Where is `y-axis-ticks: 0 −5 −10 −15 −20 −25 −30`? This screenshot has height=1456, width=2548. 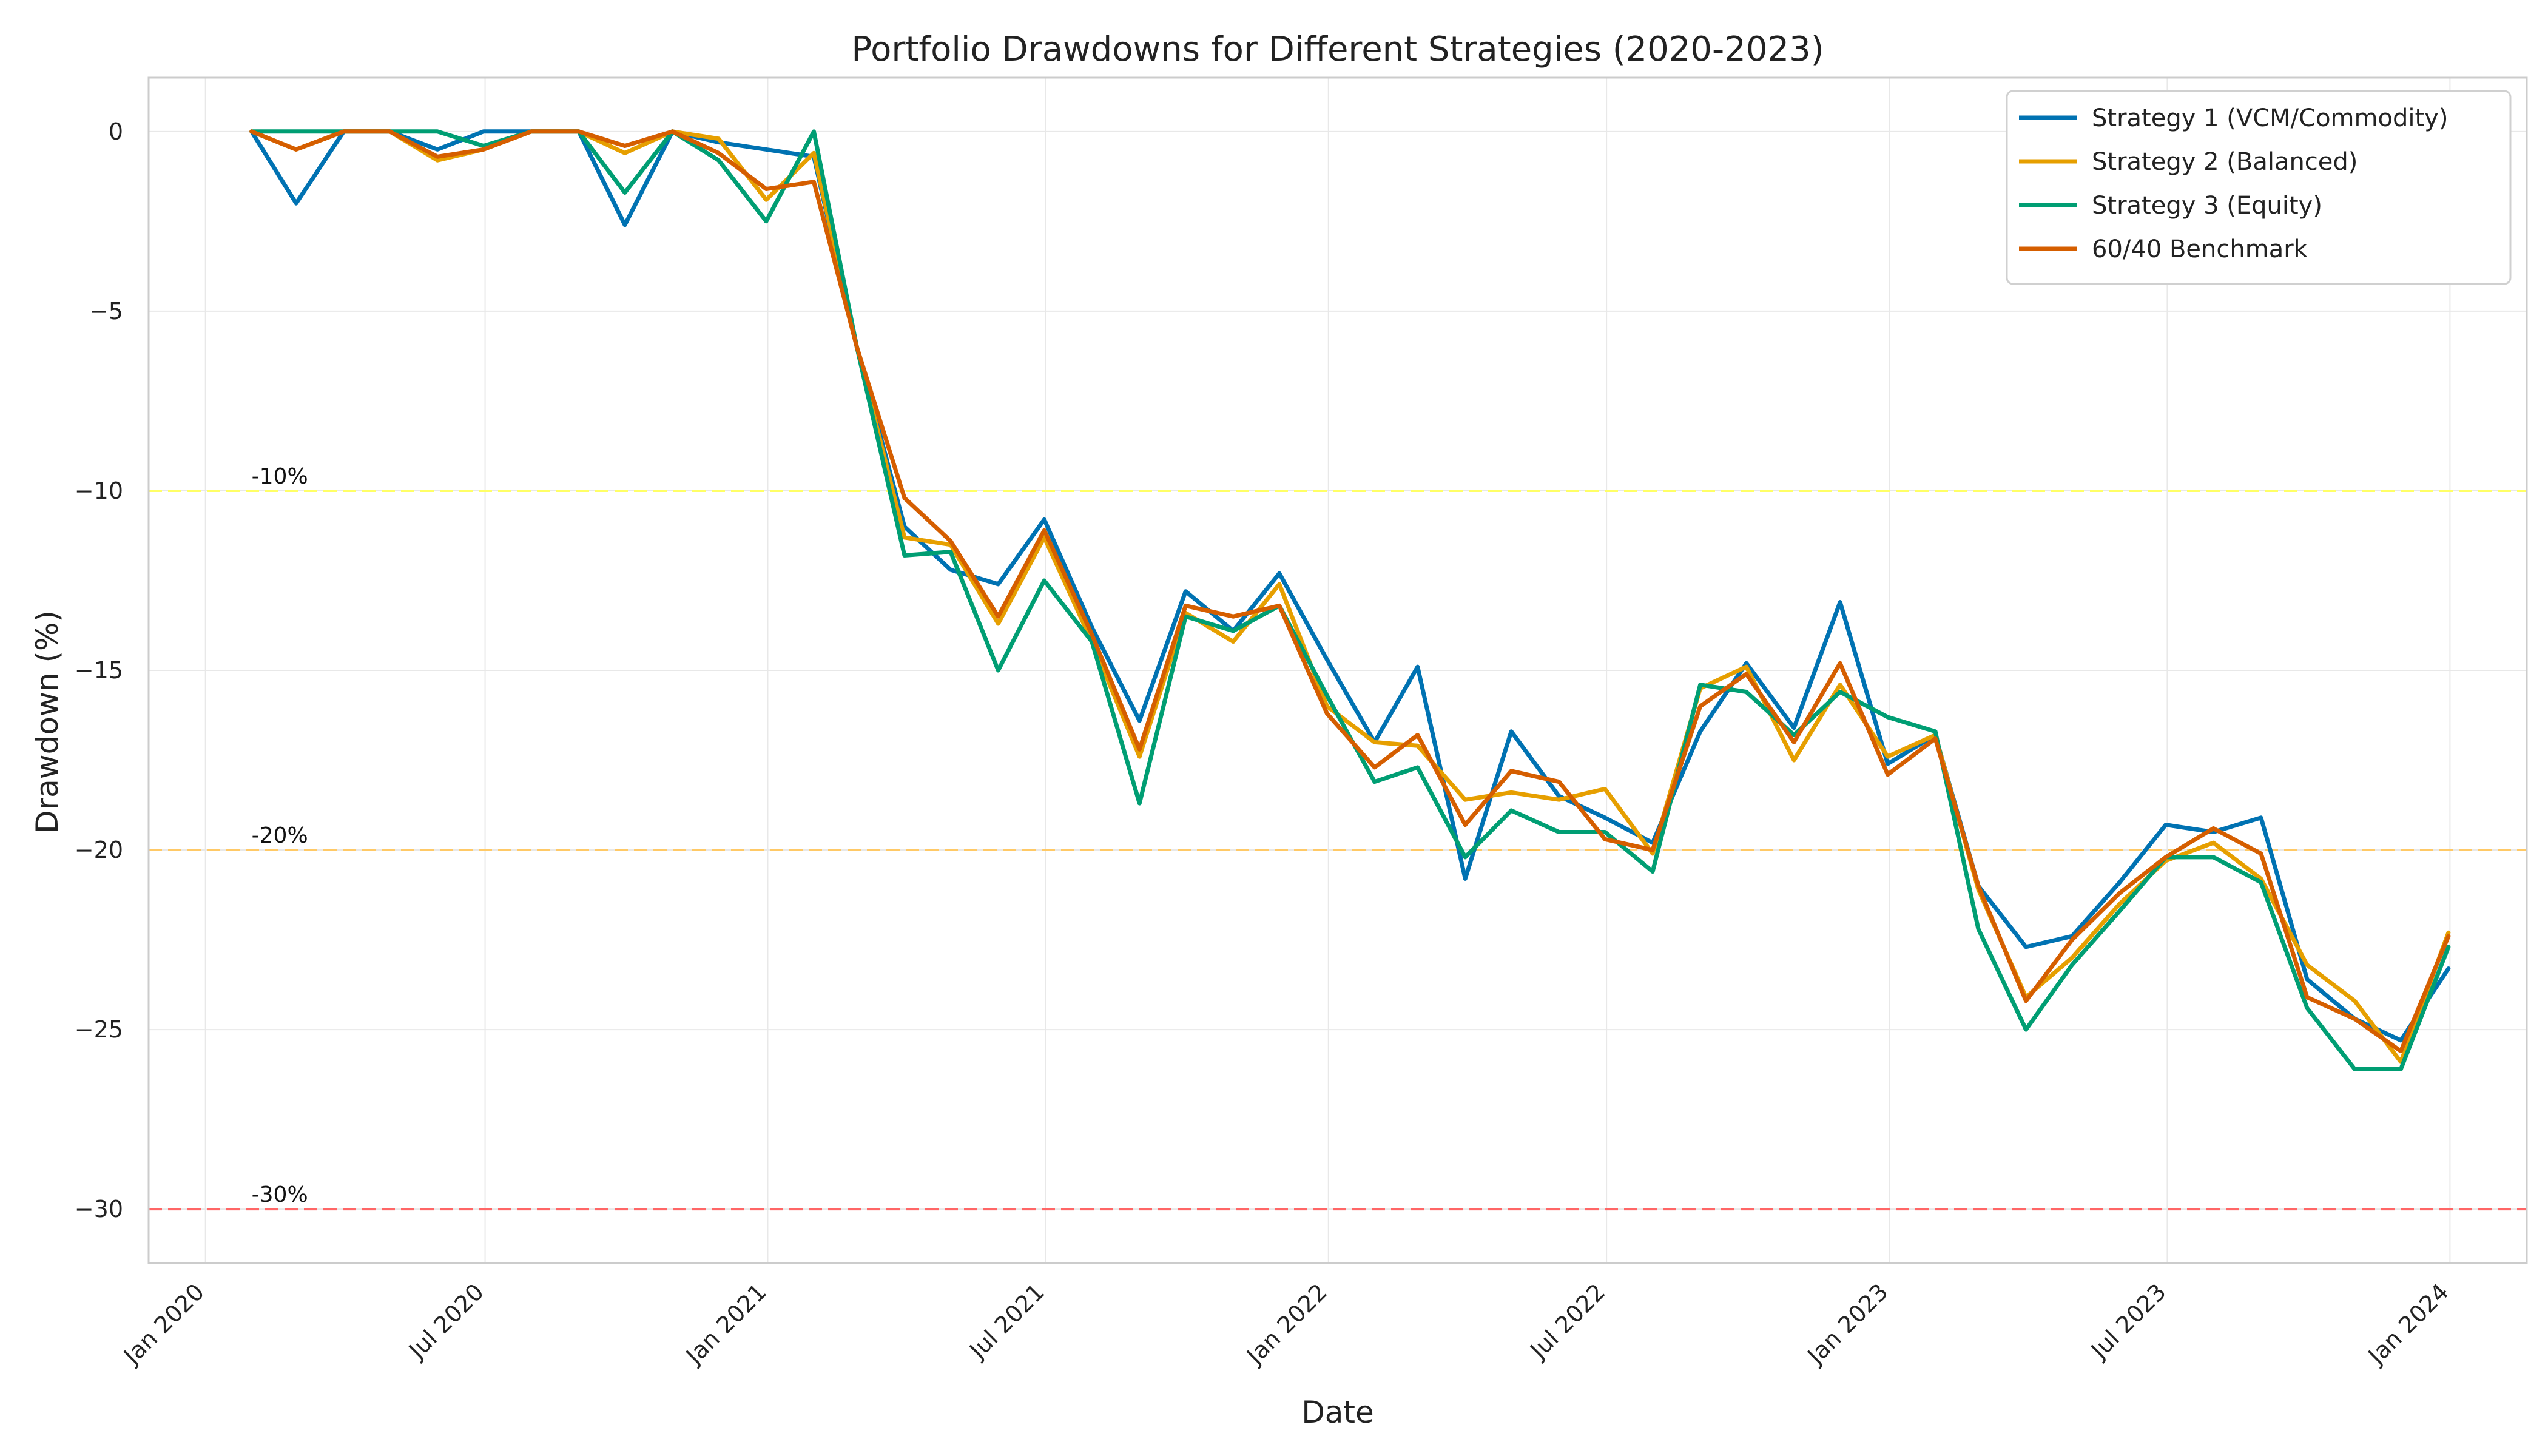 y-axis-ticks: 0 −5 −10 −15 −20 −25 −30 is located at coordinates (99, 670).